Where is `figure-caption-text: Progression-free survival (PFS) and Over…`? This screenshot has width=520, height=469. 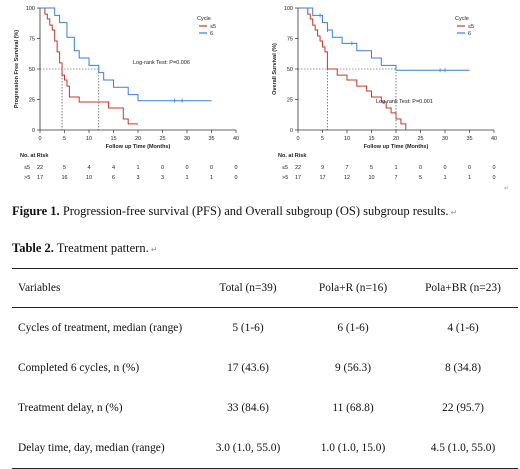 figure-caption-text: Progression-free survival (PFS) and Over… is located at coordinates (254, 211).